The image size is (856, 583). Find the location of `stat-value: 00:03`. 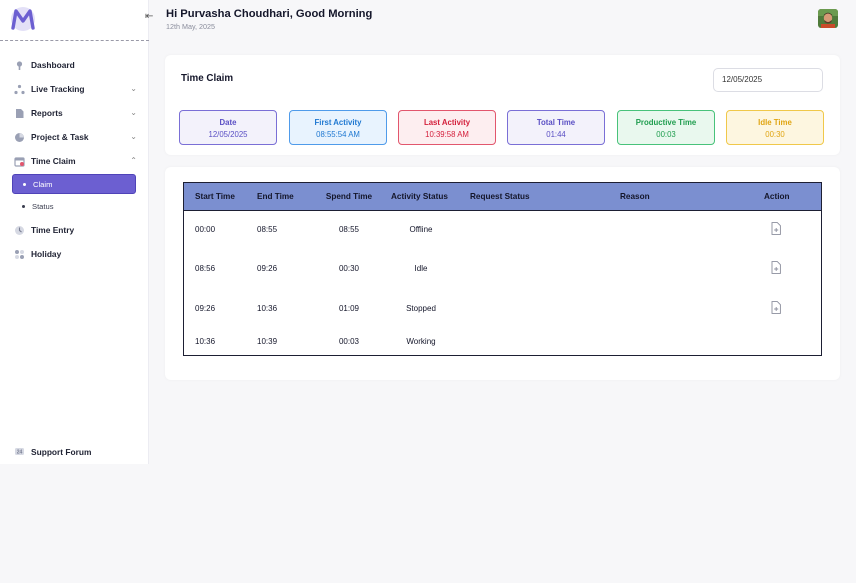

stat-value: 00:03 is located at coordinates (666, 134).